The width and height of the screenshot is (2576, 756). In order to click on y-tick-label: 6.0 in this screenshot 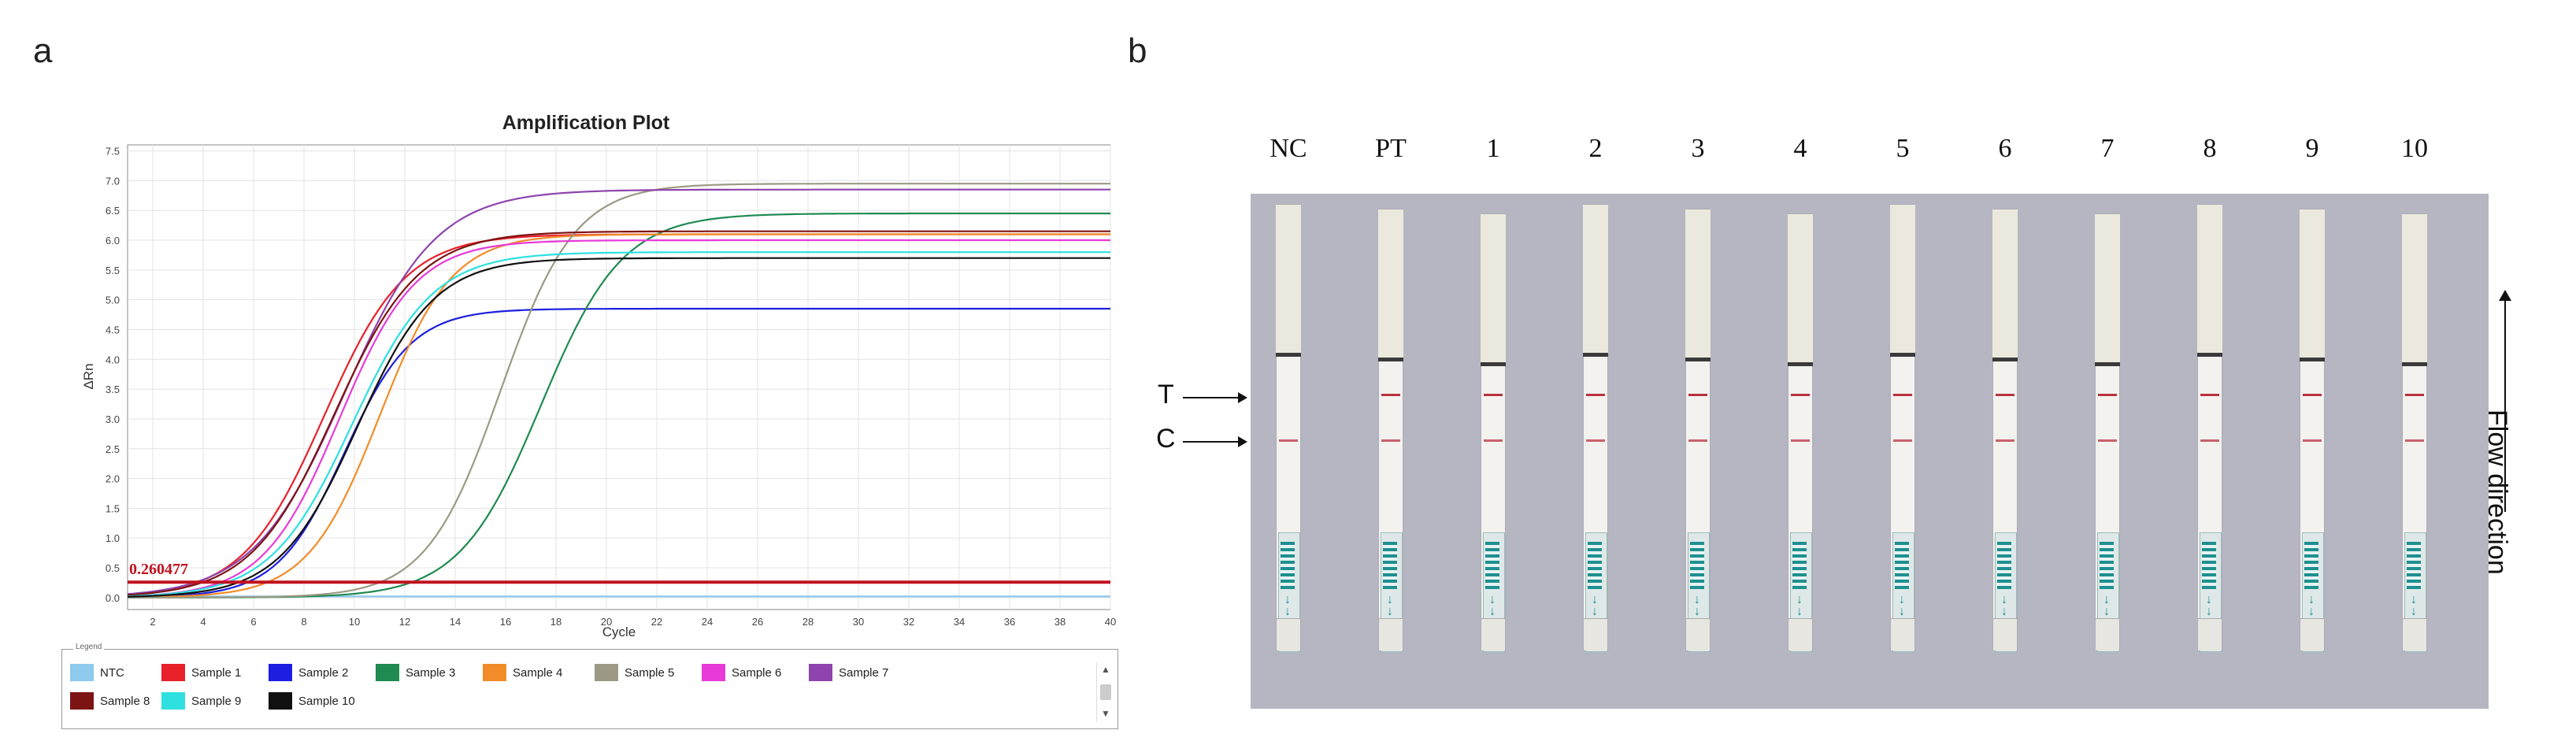, I will do `click(113, 240)`.